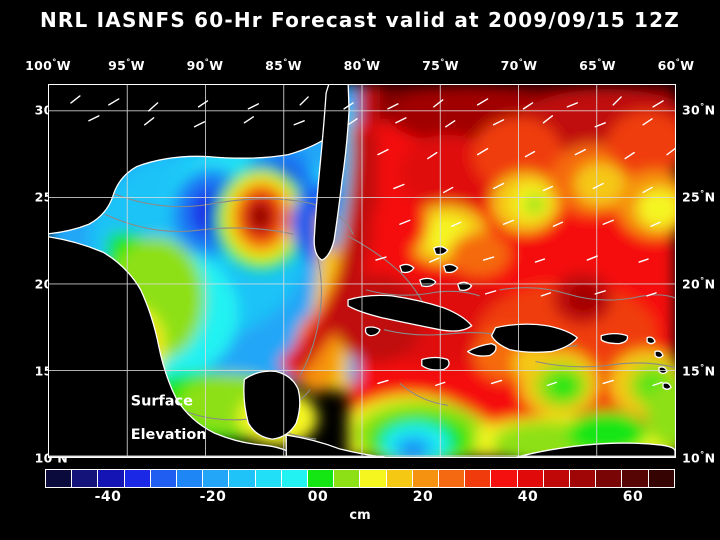 The width and height of the screenshot is (720, 540). What do you see at coordinates (169, 418) in the screenshot?
I see `map-annotation: Surface Elevation` at bounding box center [169, 418].